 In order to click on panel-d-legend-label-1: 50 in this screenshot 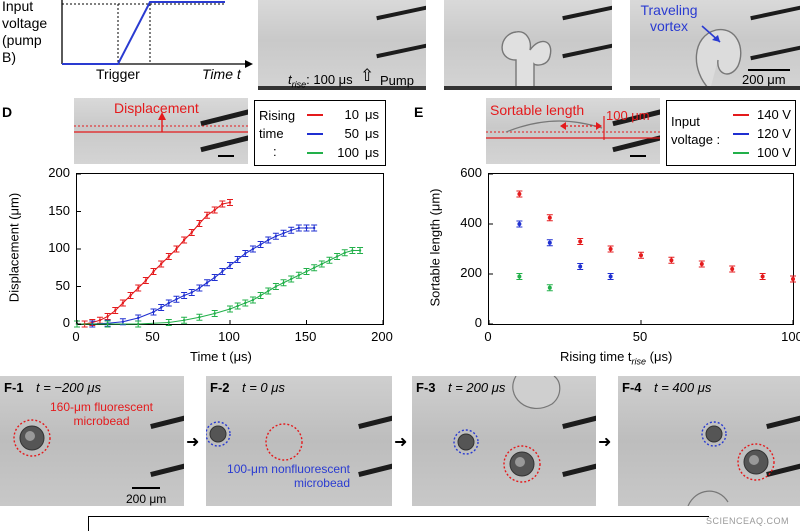, I will do `click(351, 133)`.